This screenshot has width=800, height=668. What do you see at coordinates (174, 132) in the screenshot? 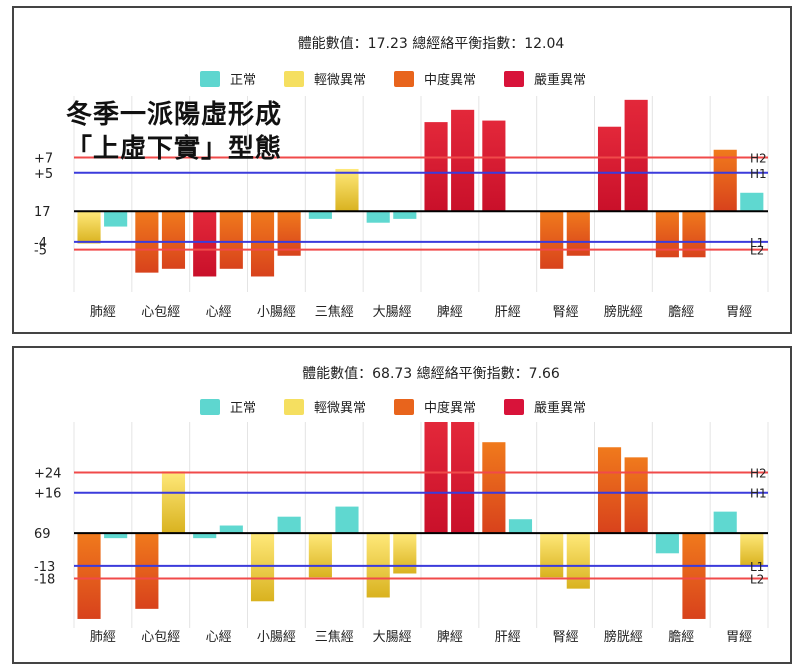
I see `overlay-caption: 冬季一派陽虛形成 「上虛下實」型態` at bounding box center [174, 132].